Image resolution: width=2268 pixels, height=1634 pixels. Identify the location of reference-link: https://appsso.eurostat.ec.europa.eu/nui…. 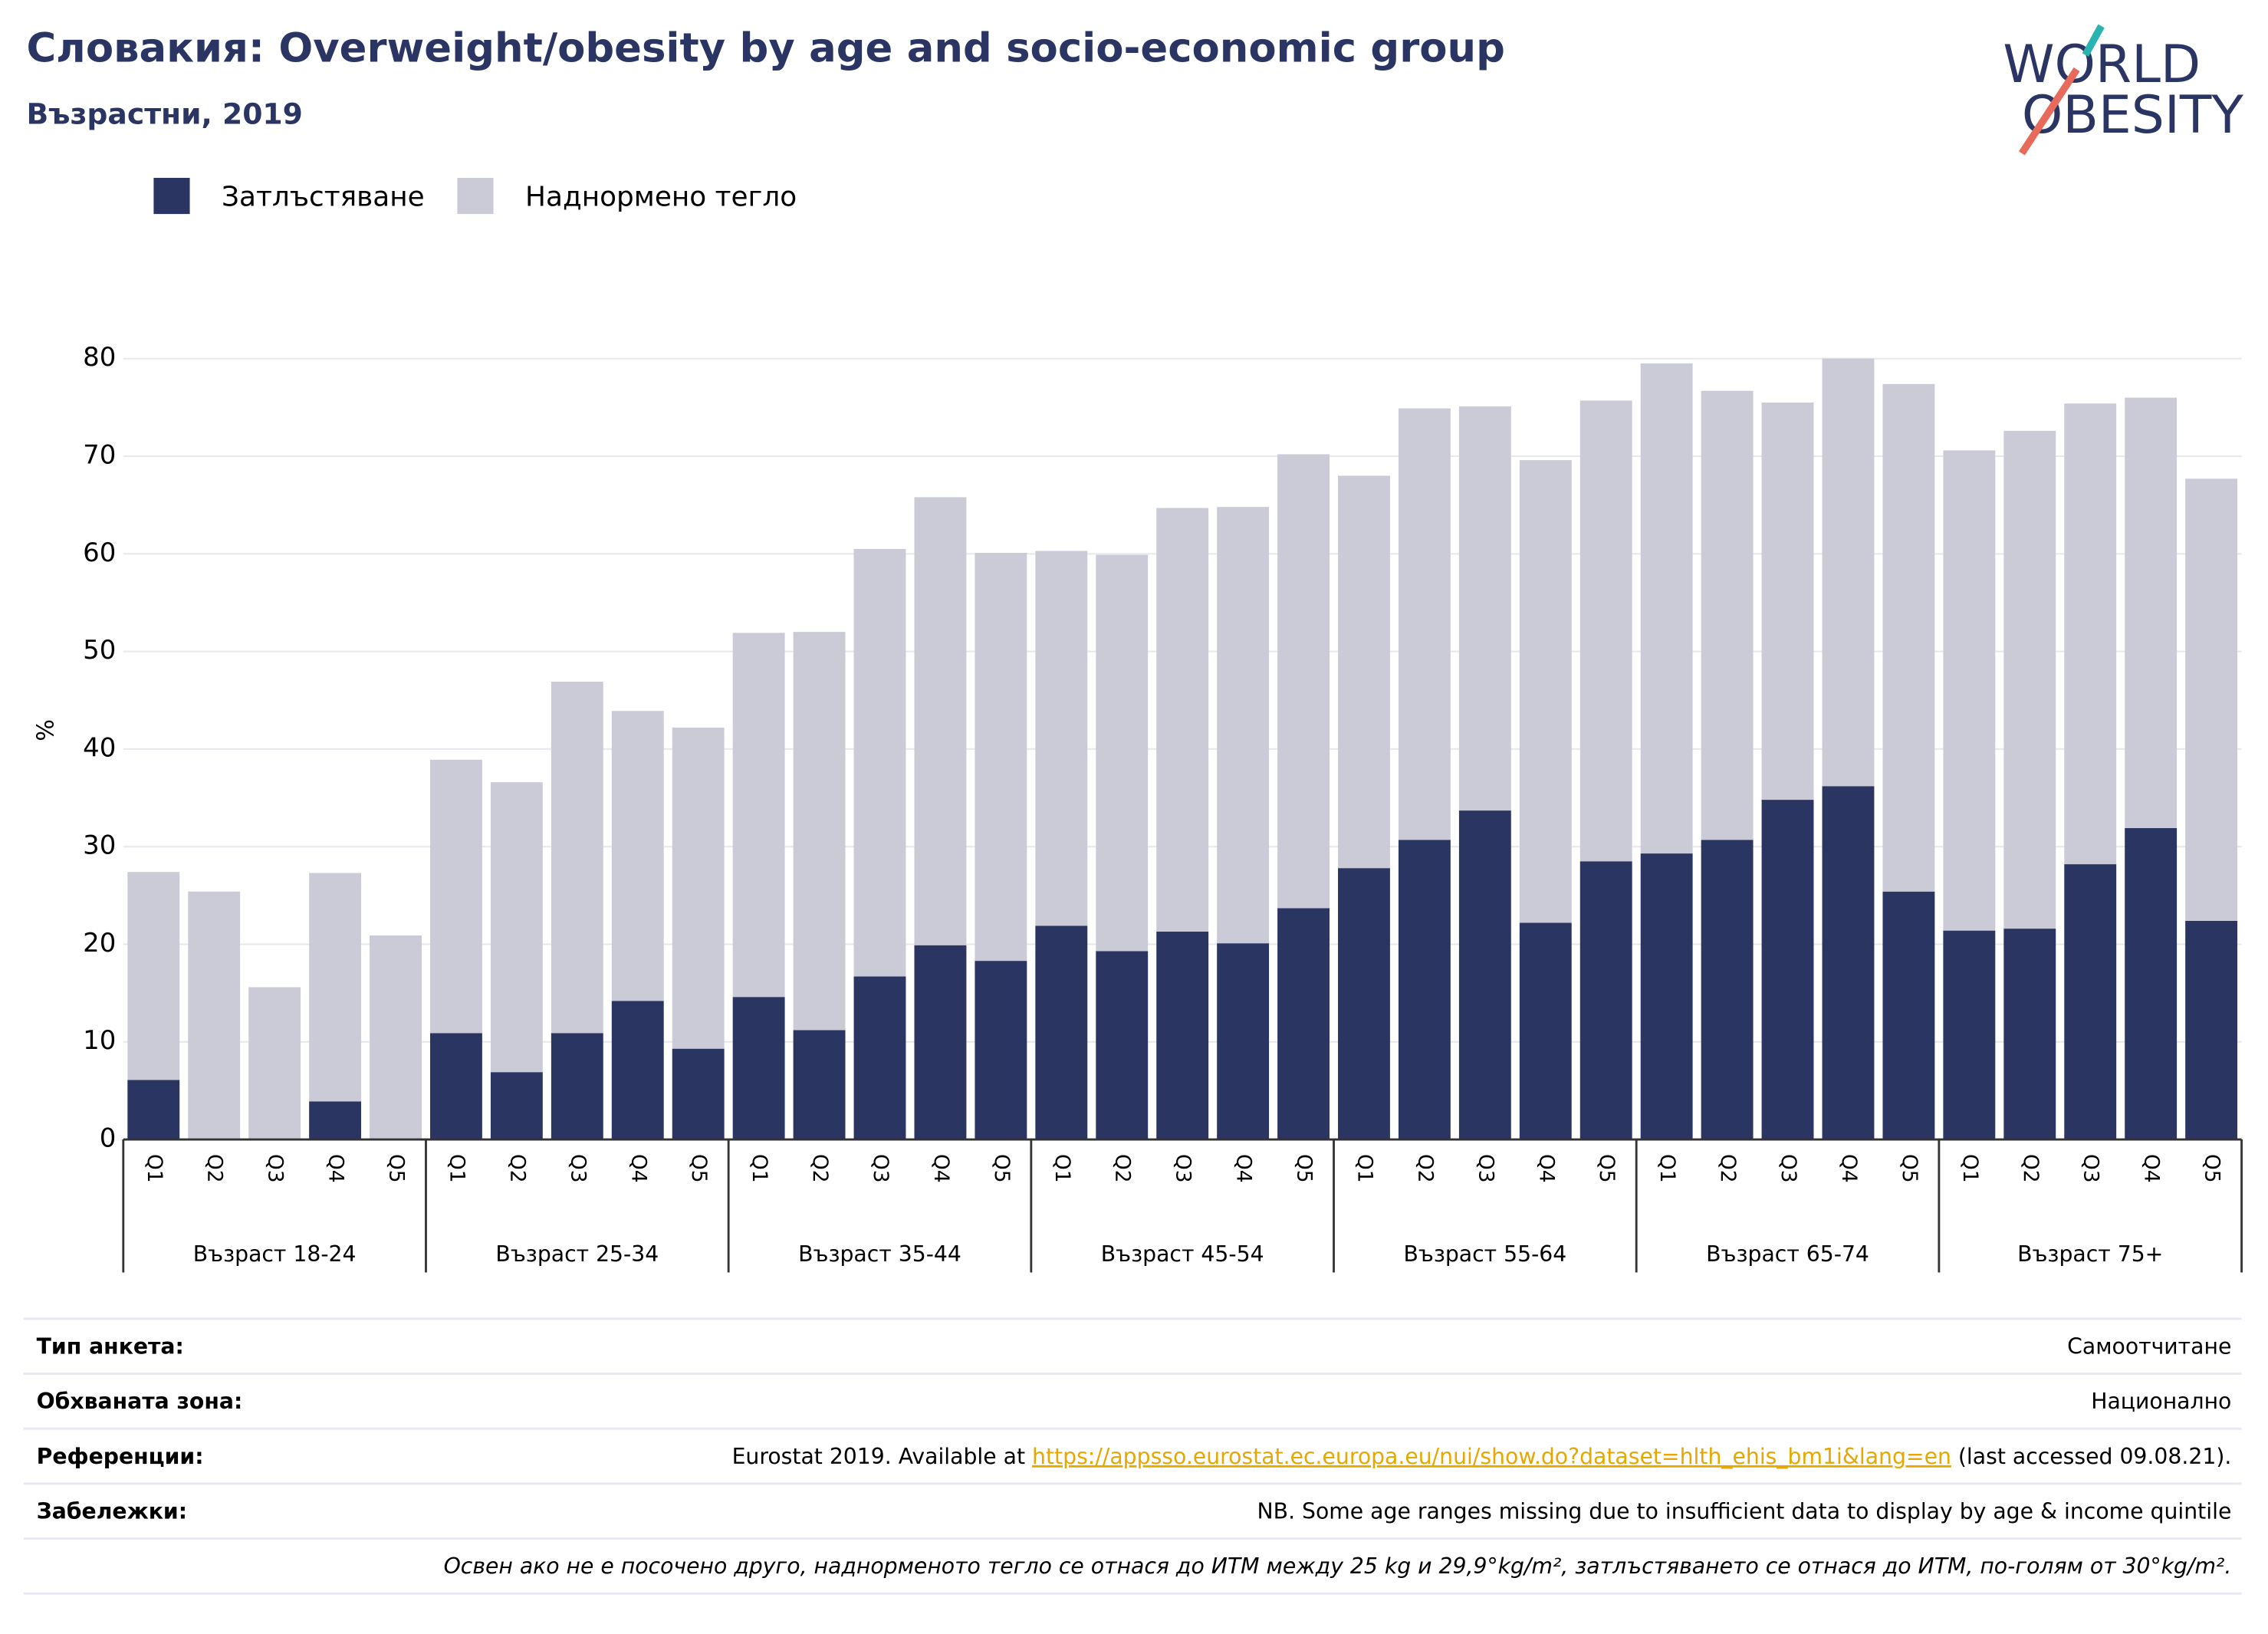
(1491, 1457).